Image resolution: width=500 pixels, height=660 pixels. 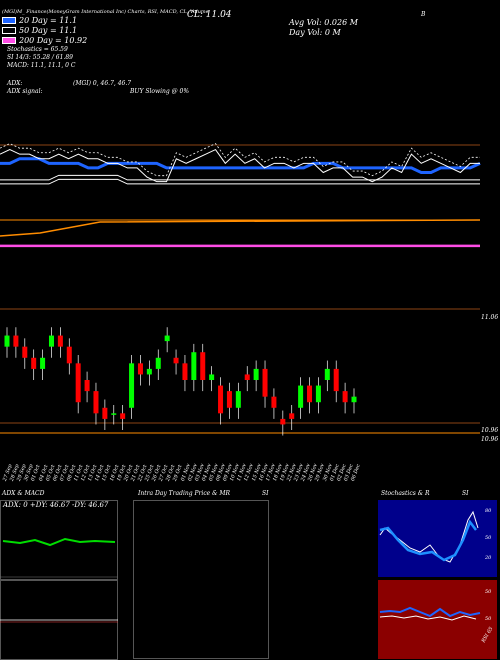 I want to click on ma20-line, so click(x=240, y=165).